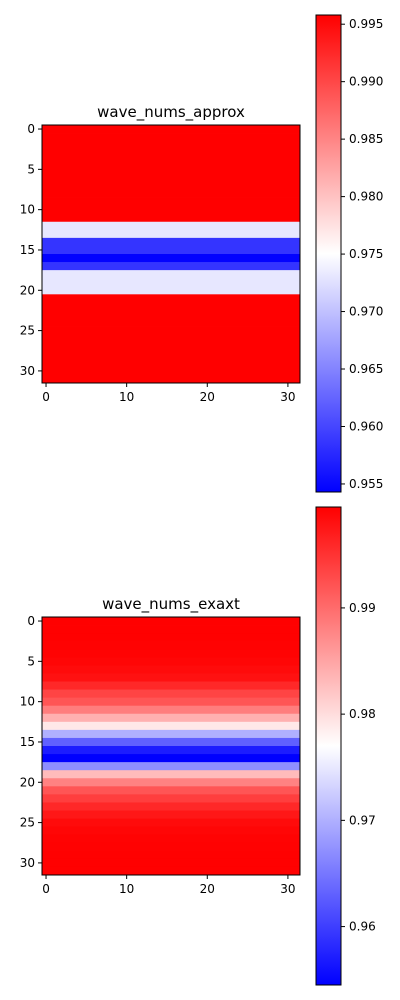  What do you see at coordinates (366, 484) in the screenshot?
I see `colorbar-tick-label: 0.955` at bounding box center [366, 484].